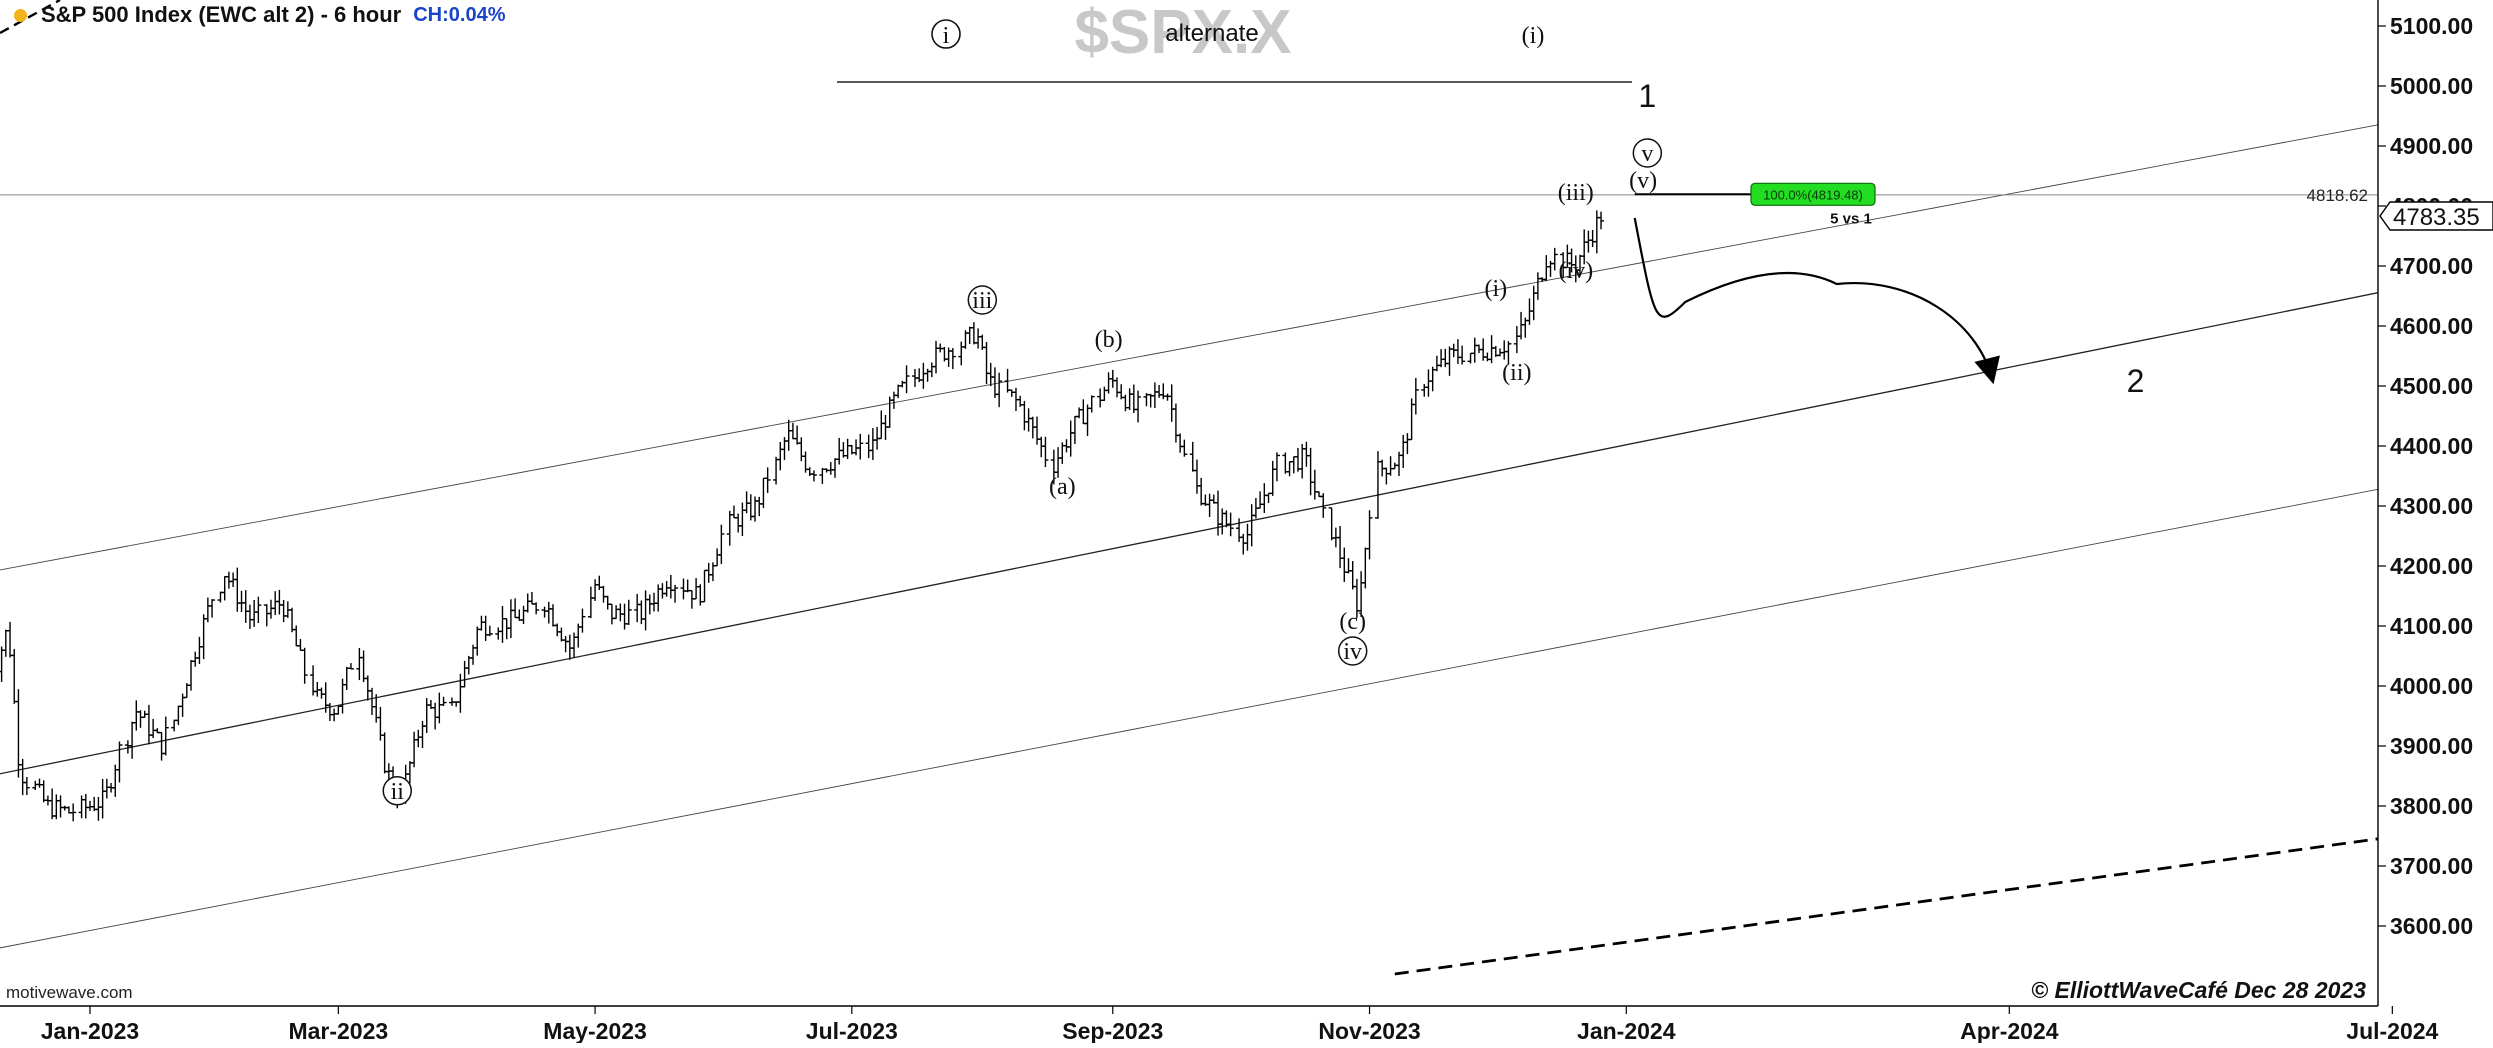  Describe the element at coordinates (1575, 271) in the screenshot. I see `wave-label: (iv)` at that location.